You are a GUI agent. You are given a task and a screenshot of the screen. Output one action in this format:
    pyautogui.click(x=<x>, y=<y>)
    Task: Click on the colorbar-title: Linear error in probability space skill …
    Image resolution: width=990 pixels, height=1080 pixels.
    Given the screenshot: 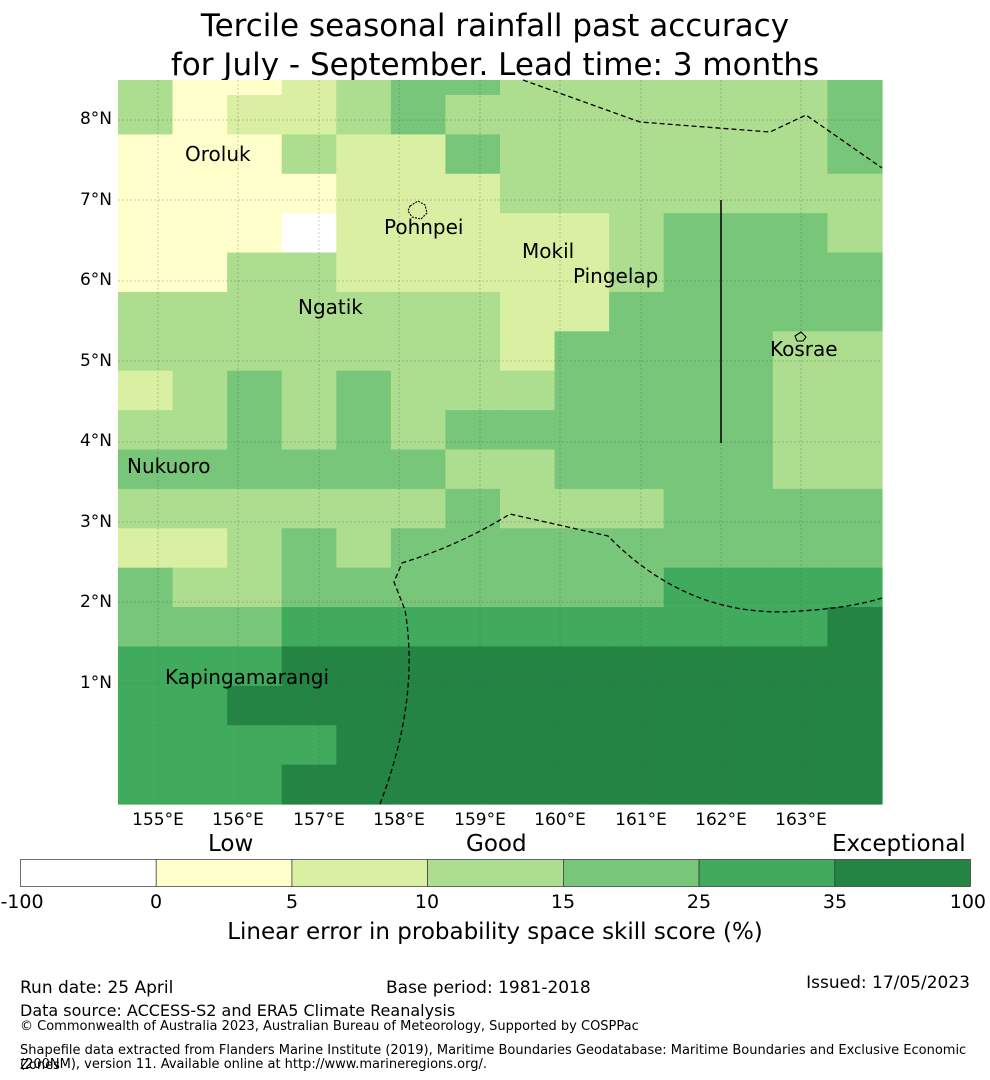 What is the action you would take?
    pyautogui.click(x=495, y=932)
    